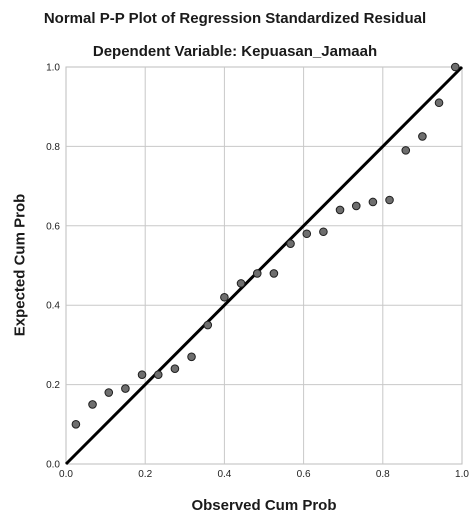  What do you see at coordinates (304, 474) in the screenshot?
I see `x-tick-label: 0.6` at bounding box center [304, 474].